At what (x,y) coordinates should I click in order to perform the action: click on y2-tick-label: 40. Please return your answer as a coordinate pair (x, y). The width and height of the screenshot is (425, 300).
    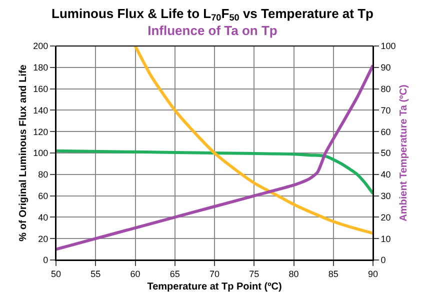
    Looking at the image, I should click on (385, 175).